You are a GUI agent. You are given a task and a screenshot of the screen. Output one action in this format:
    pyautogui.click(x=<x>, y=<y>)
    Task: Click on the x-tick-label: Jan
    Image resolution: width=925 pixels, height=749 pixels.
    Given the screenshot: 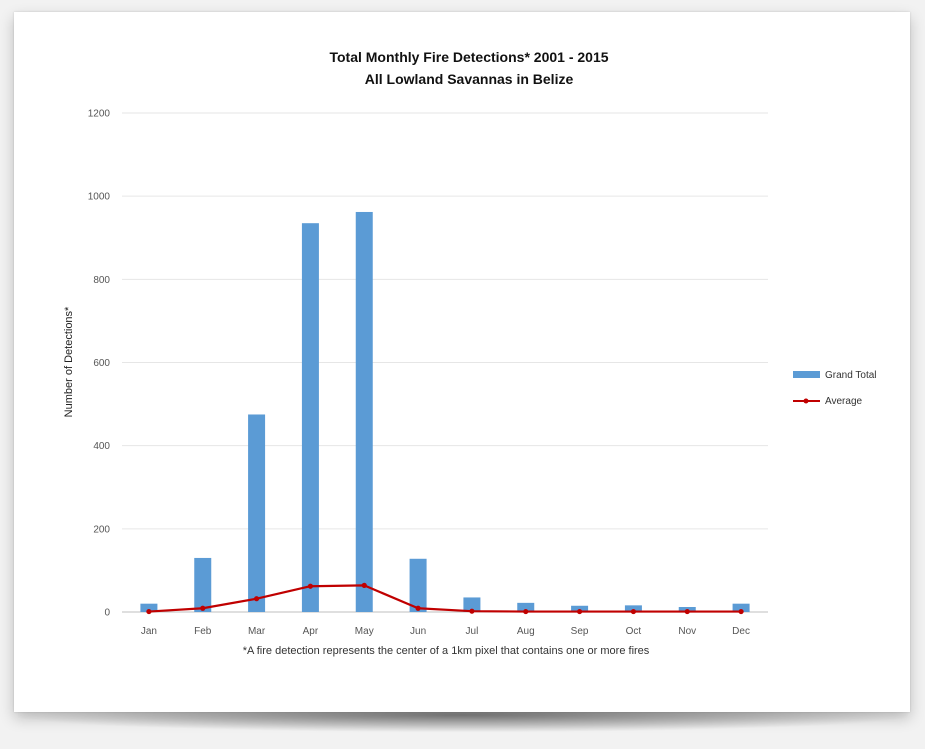 What is the action you would take?
    pyautogui.click(x=149, y=631)
    